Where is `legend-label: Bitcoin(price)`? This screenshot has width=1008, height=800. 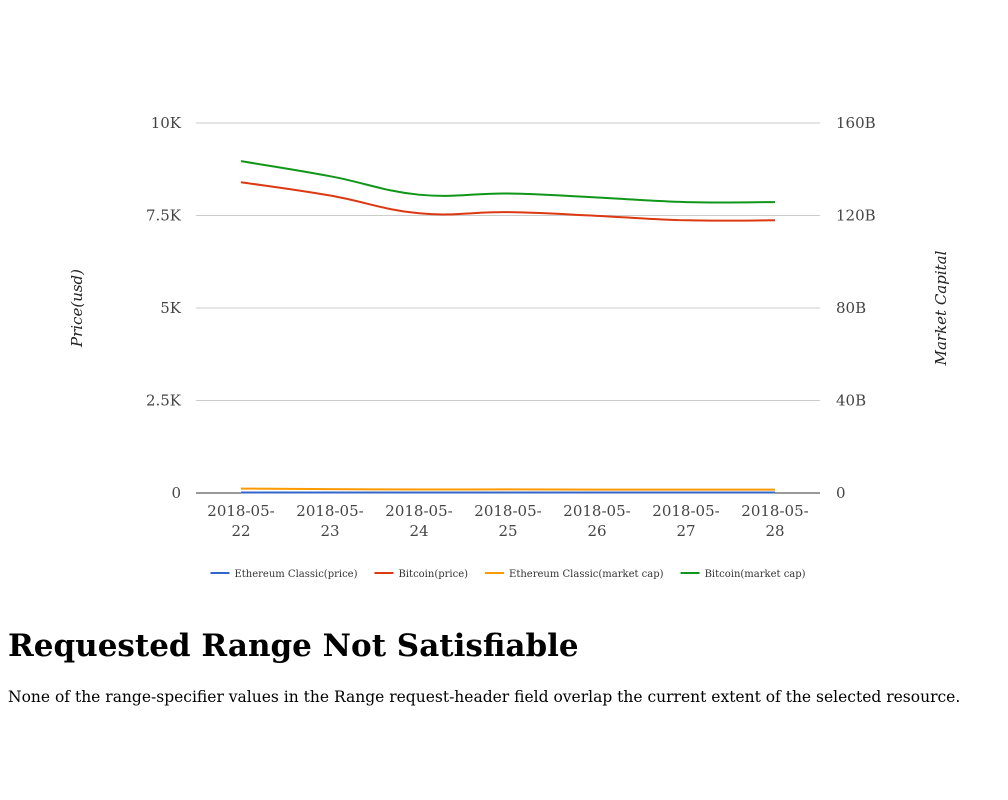 legend-label: Bitcoin(price) is located at coordinates (434, 574).